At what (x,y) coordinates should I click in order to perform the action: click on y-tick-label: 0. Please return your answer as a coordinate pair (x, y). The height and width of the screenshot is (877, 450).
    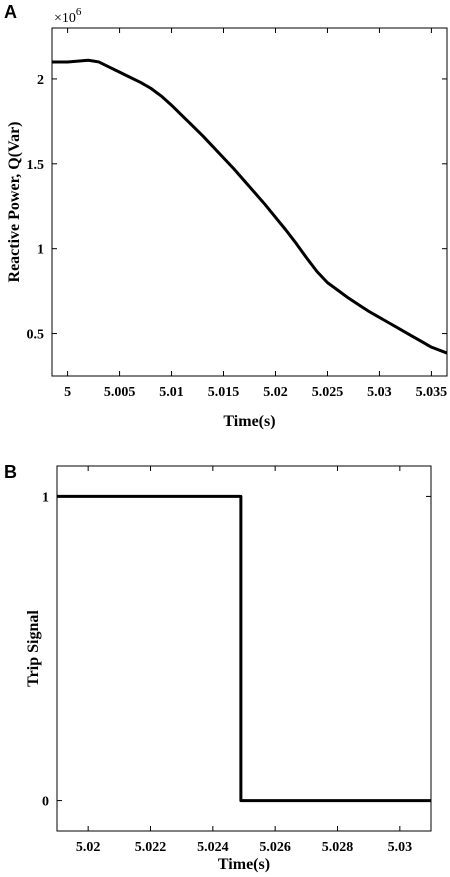
    Looking at the image, I should click on (45, 802).